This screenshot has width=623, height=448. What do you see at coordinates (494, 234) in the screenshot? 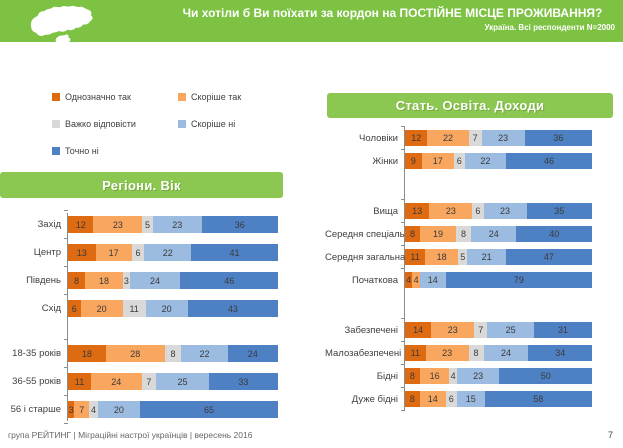
I see `bar-segment-rather-no: 24` at bounding box center [494, 234].